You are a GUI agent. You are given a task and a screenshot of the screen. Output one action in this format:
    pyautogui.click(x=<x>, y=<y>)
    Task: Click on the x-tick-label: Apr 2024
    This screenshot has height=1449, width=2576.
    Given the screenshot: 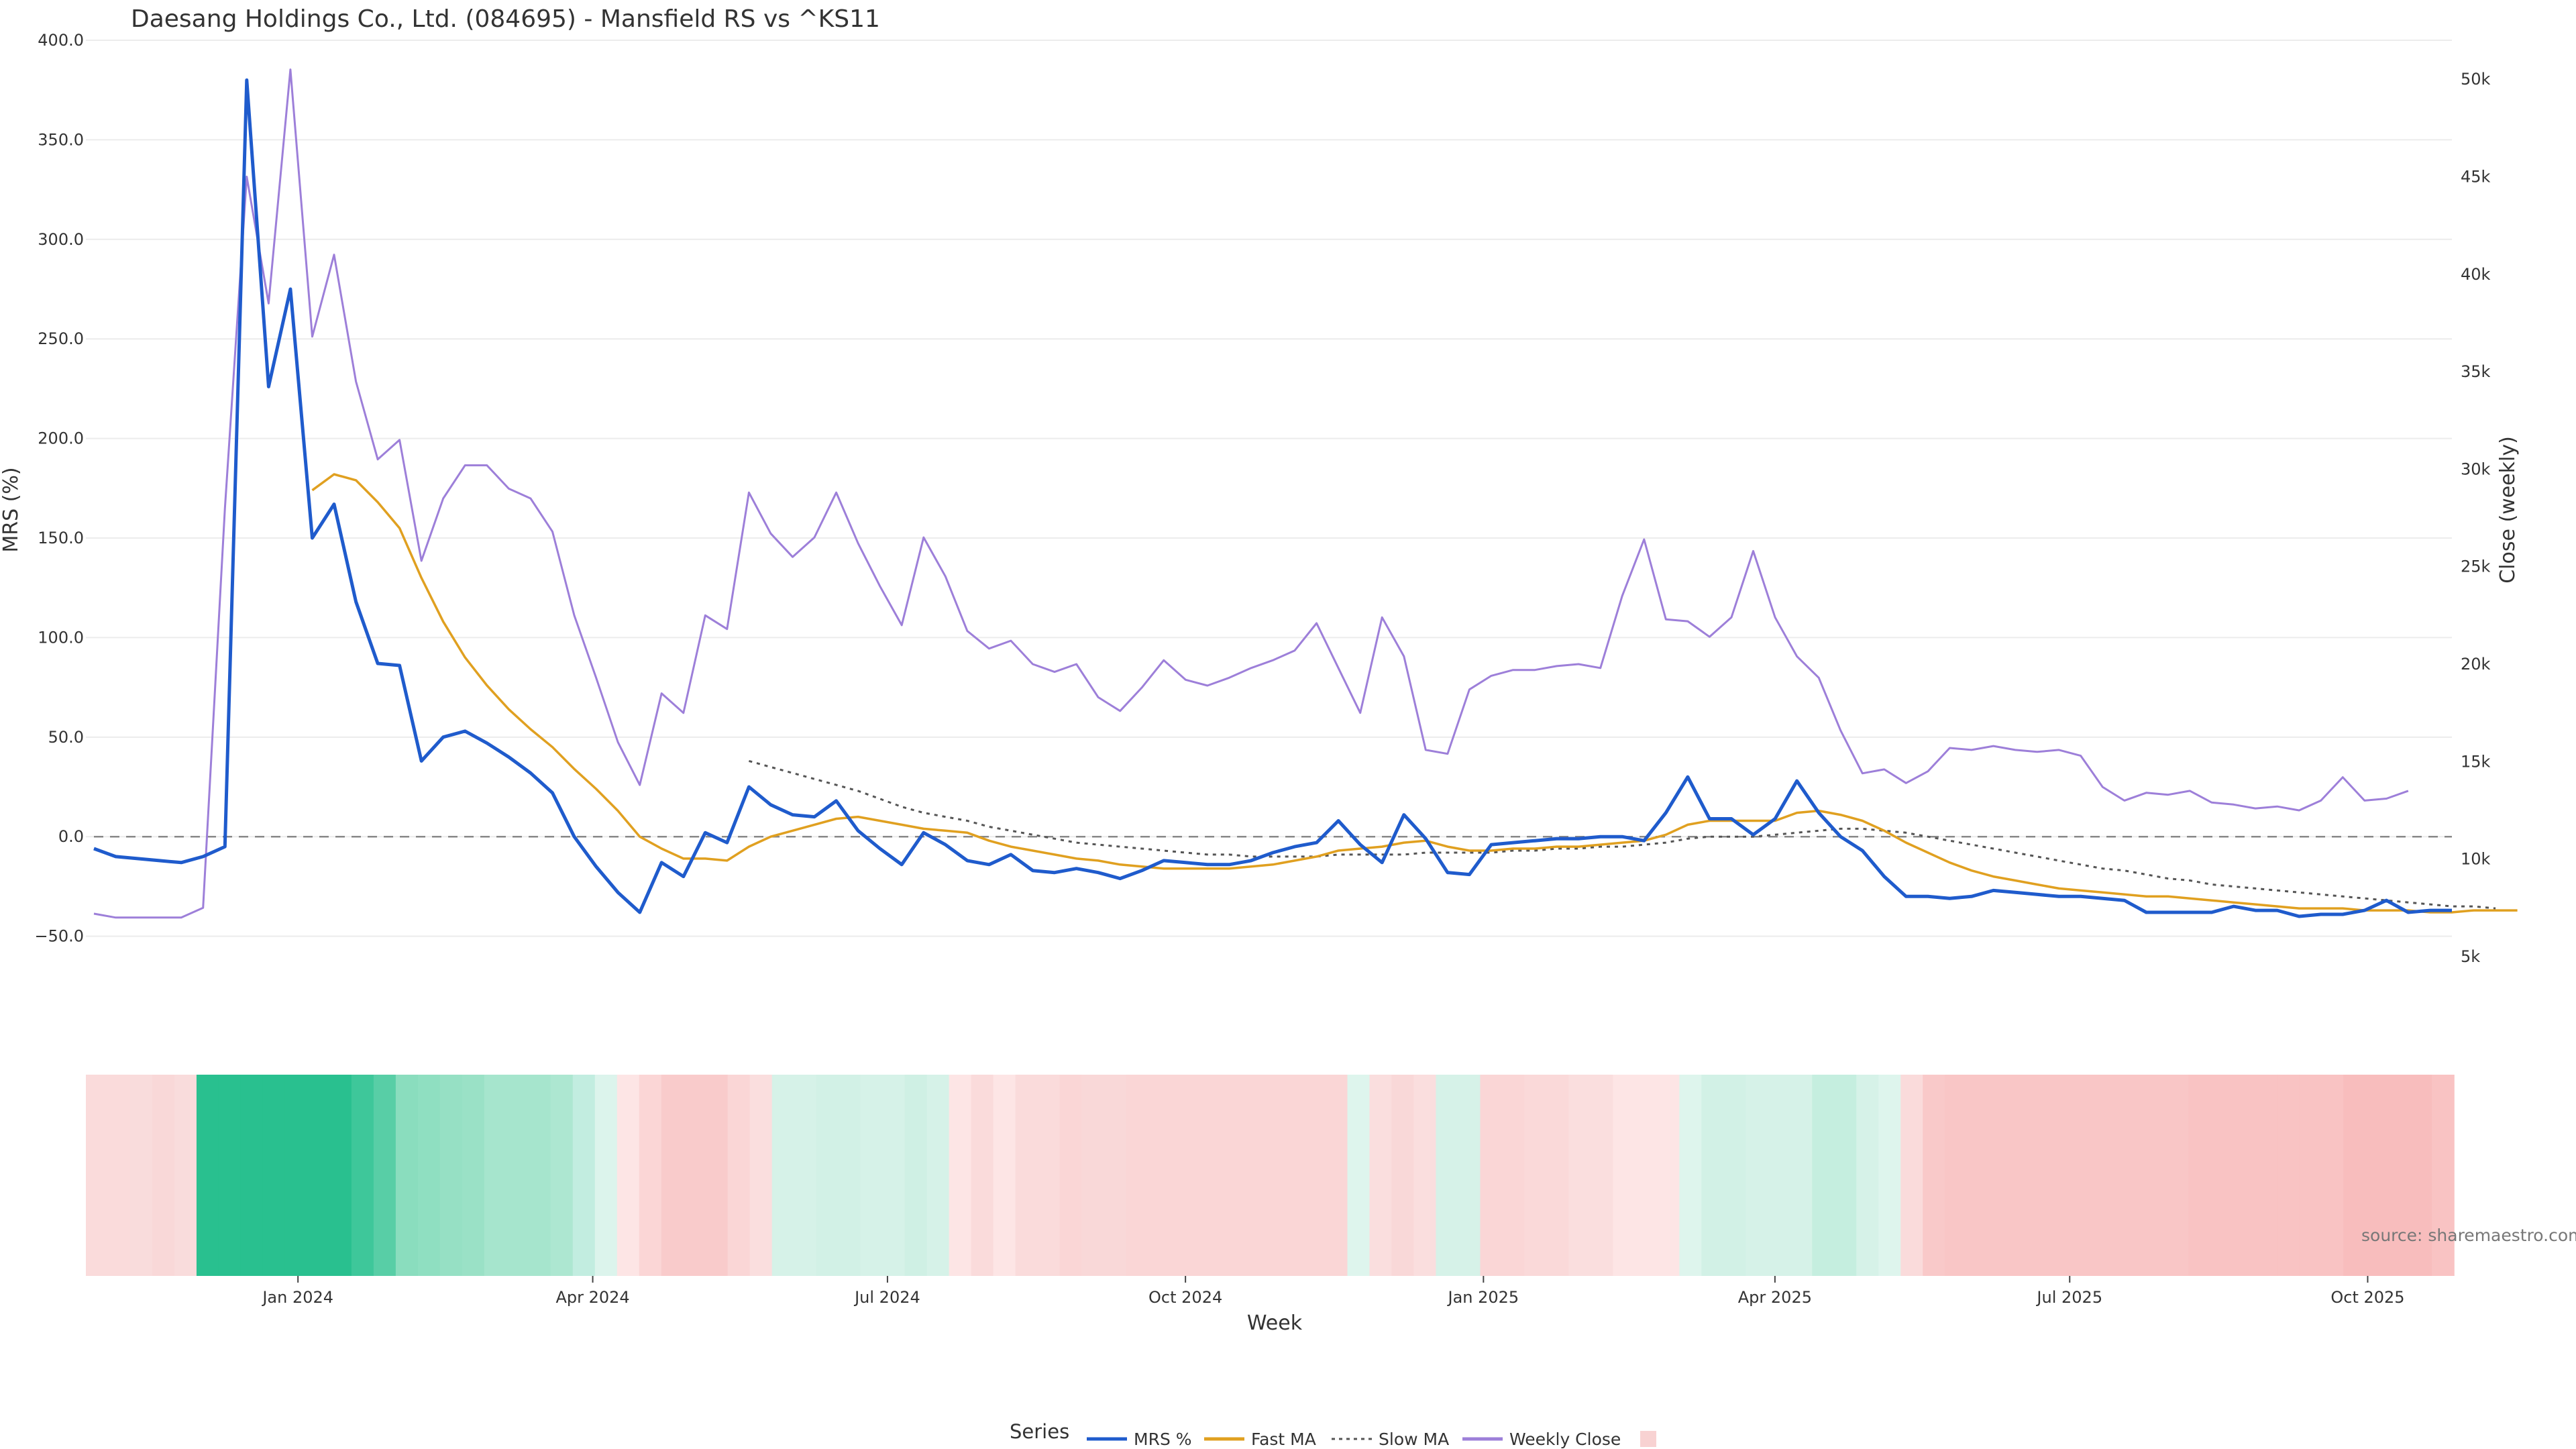 What is the action you would take?
    pyautogui.click(x=592, y=1297)
    